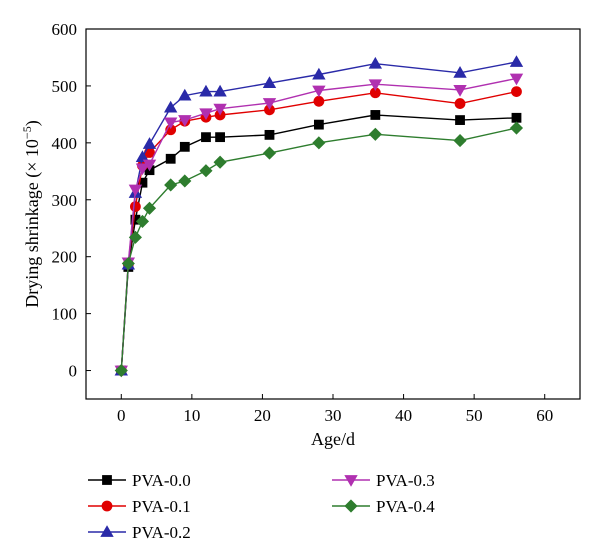 The height and width of the screenshot is (558, 600). I want to click on legend-label: PVA-0.3, so click(405, 480).